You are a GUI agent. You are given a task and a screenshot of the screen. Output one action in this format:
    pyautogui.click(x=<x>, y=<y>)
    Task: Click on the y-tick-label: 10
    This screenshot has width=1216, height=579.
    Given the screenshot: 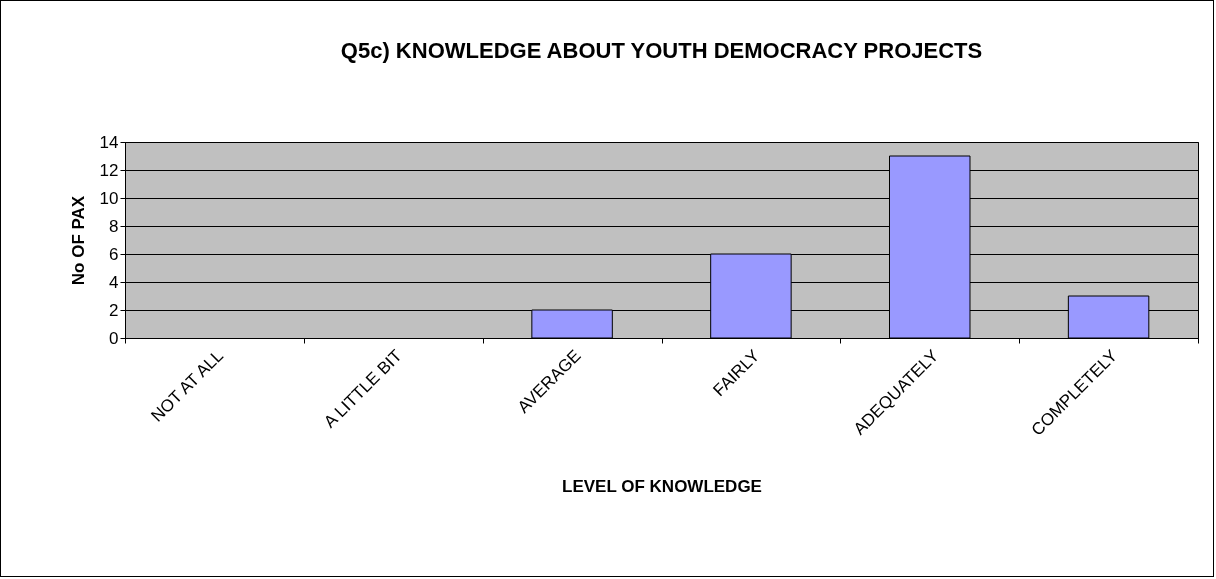 What is the action you would take?
    pyautogui.click(x=109, y=198)
    